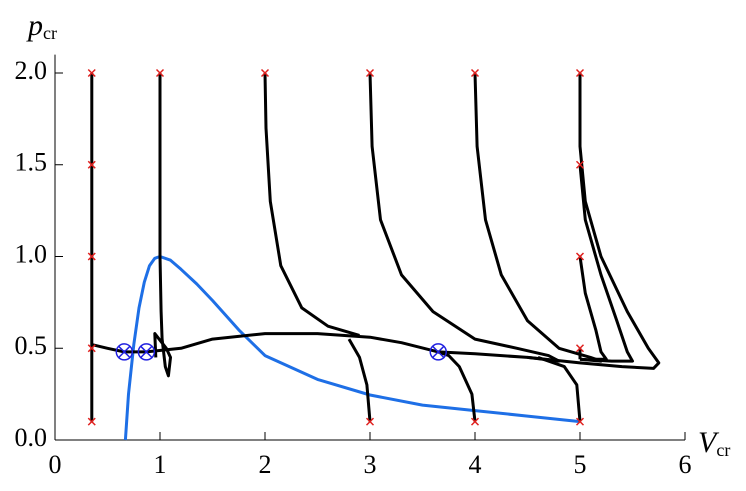  I want to click on x-tick-label: 0, so click(55, 464).